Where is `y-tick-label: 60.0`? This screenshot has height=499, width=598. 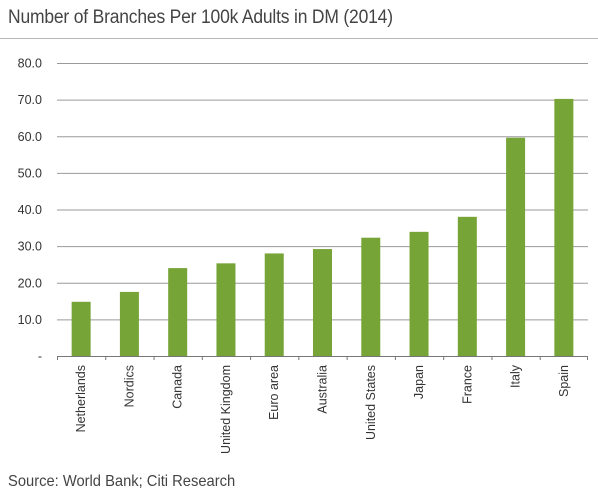
y-tick-label: 60.0 is located at coordinates (30, 137).